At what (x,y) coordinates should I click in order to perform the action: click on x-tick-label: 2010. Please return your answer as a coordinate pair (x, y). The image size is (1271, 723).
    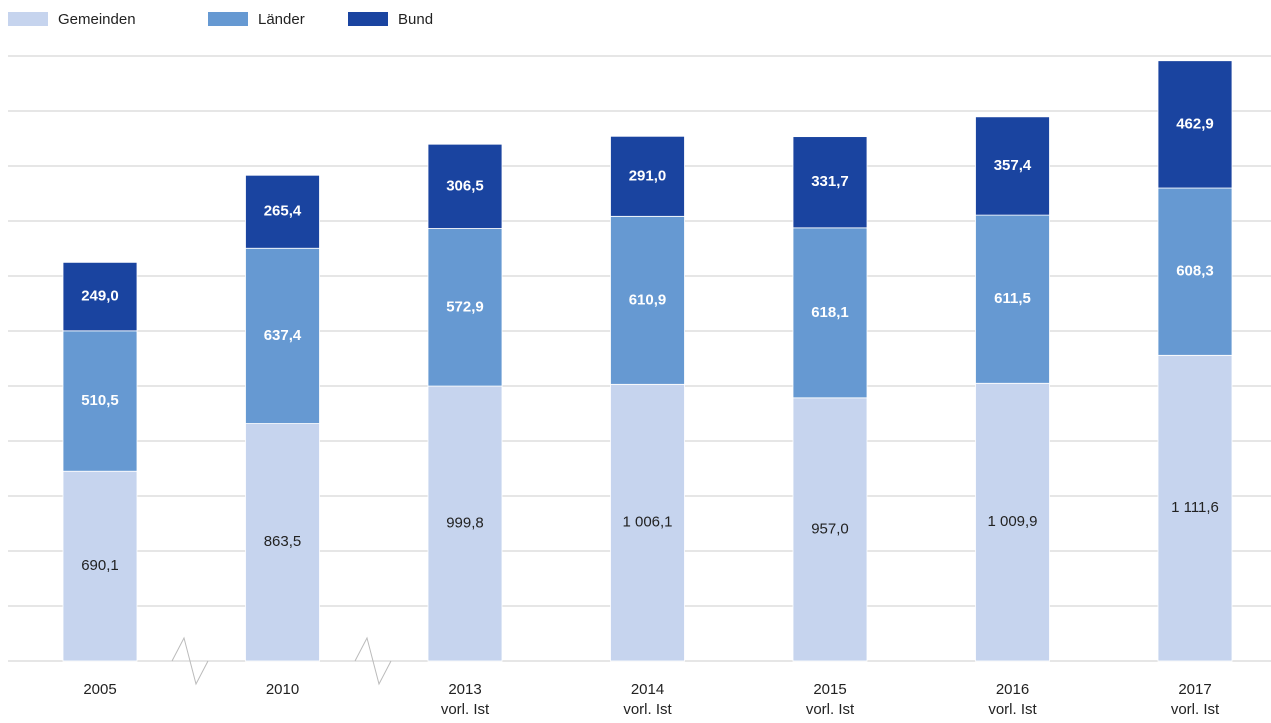
    Looking at the image, I should click on (282, 689).